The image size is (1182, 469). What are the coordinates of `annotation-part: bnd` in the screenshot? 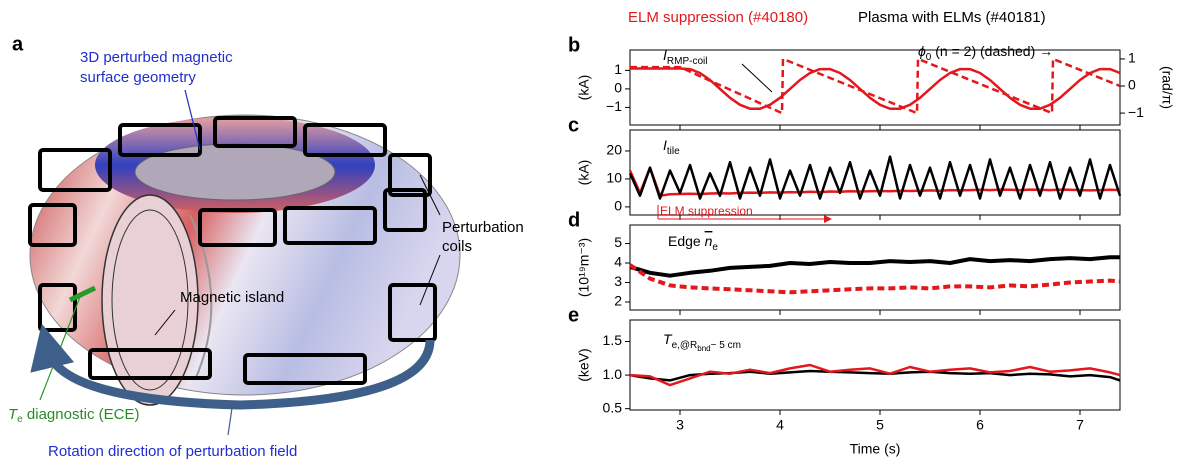 It's located at (703, 348).